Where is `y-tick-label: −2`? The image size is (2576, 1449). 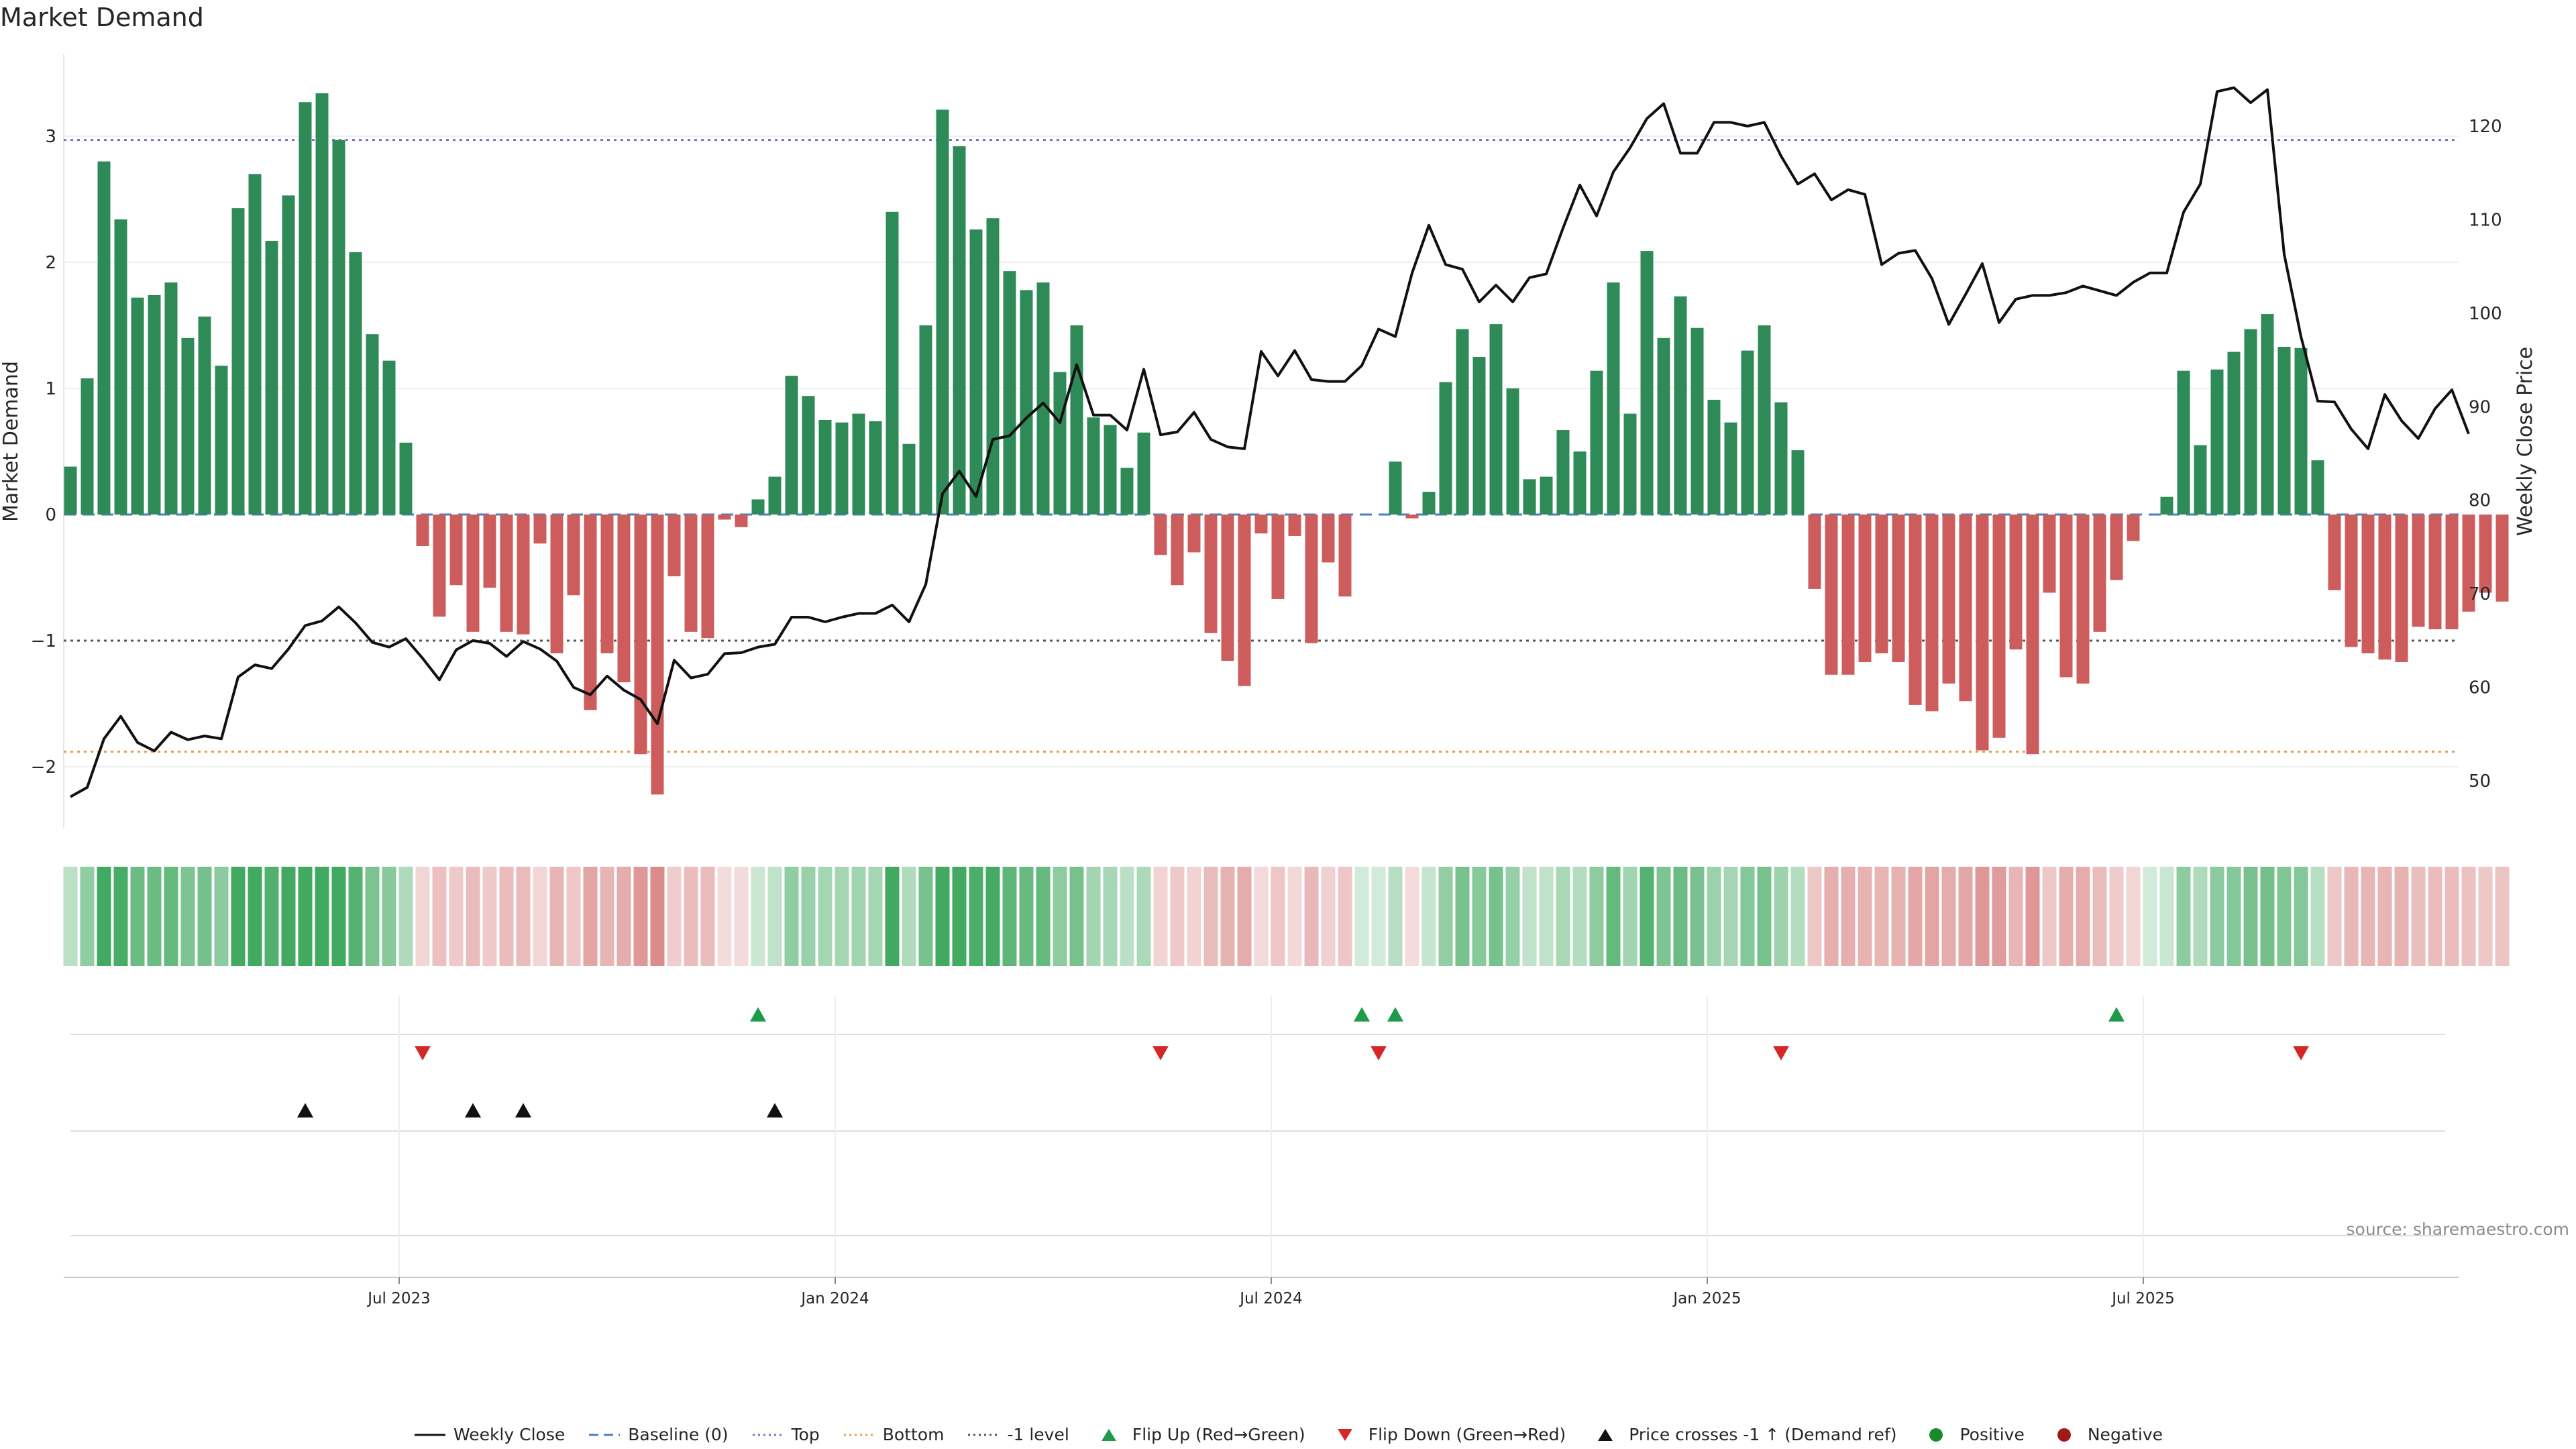
y-tick-label: −2 is located at coordinates (43, 767).